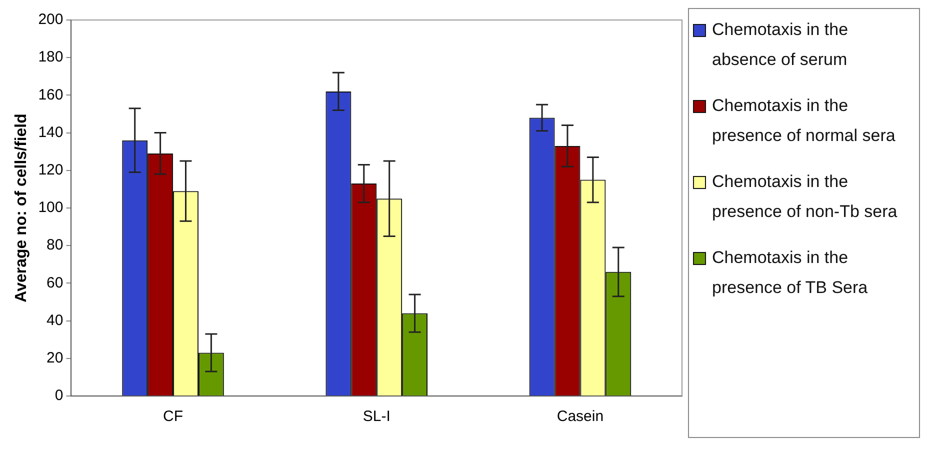 This screenshot has width=932, height=450. I want to click on y-tick-label: 180, so click(51, 57).